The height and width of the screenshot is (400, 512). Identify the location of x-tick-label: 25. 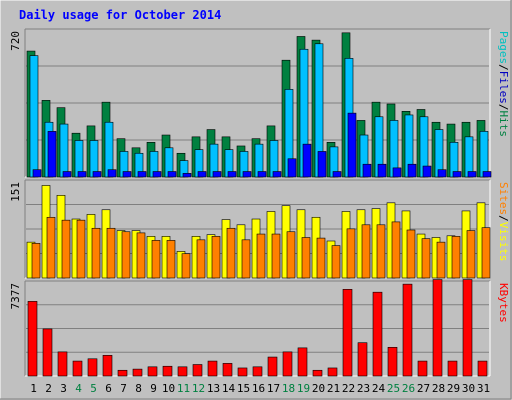
(393, 388).